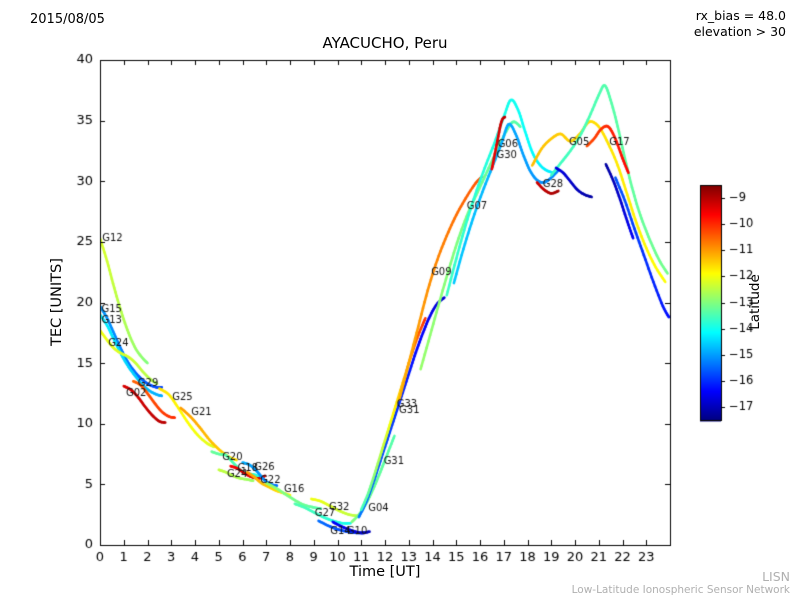  What do you see at coordinates (755, 302) in the screenshot?
I see `colorbar-label: Latitude` at bounding box center [755, 302].